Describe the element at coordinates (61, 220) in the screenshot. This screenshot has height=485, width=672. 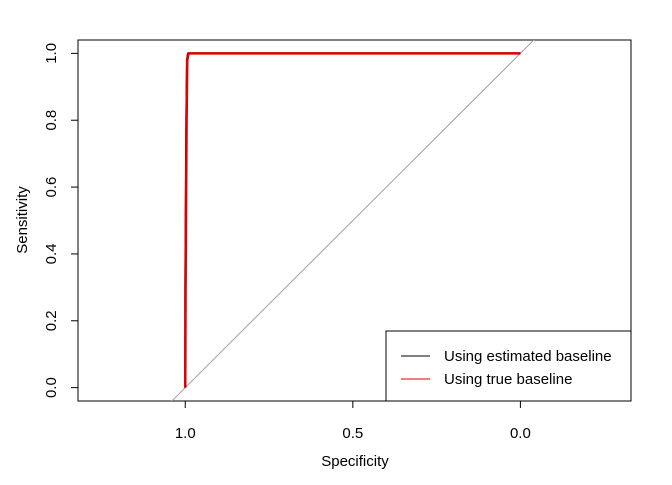
I see `y-axis: 0.0 0.2 0.4 0.6 0.8 1.0` at that location.